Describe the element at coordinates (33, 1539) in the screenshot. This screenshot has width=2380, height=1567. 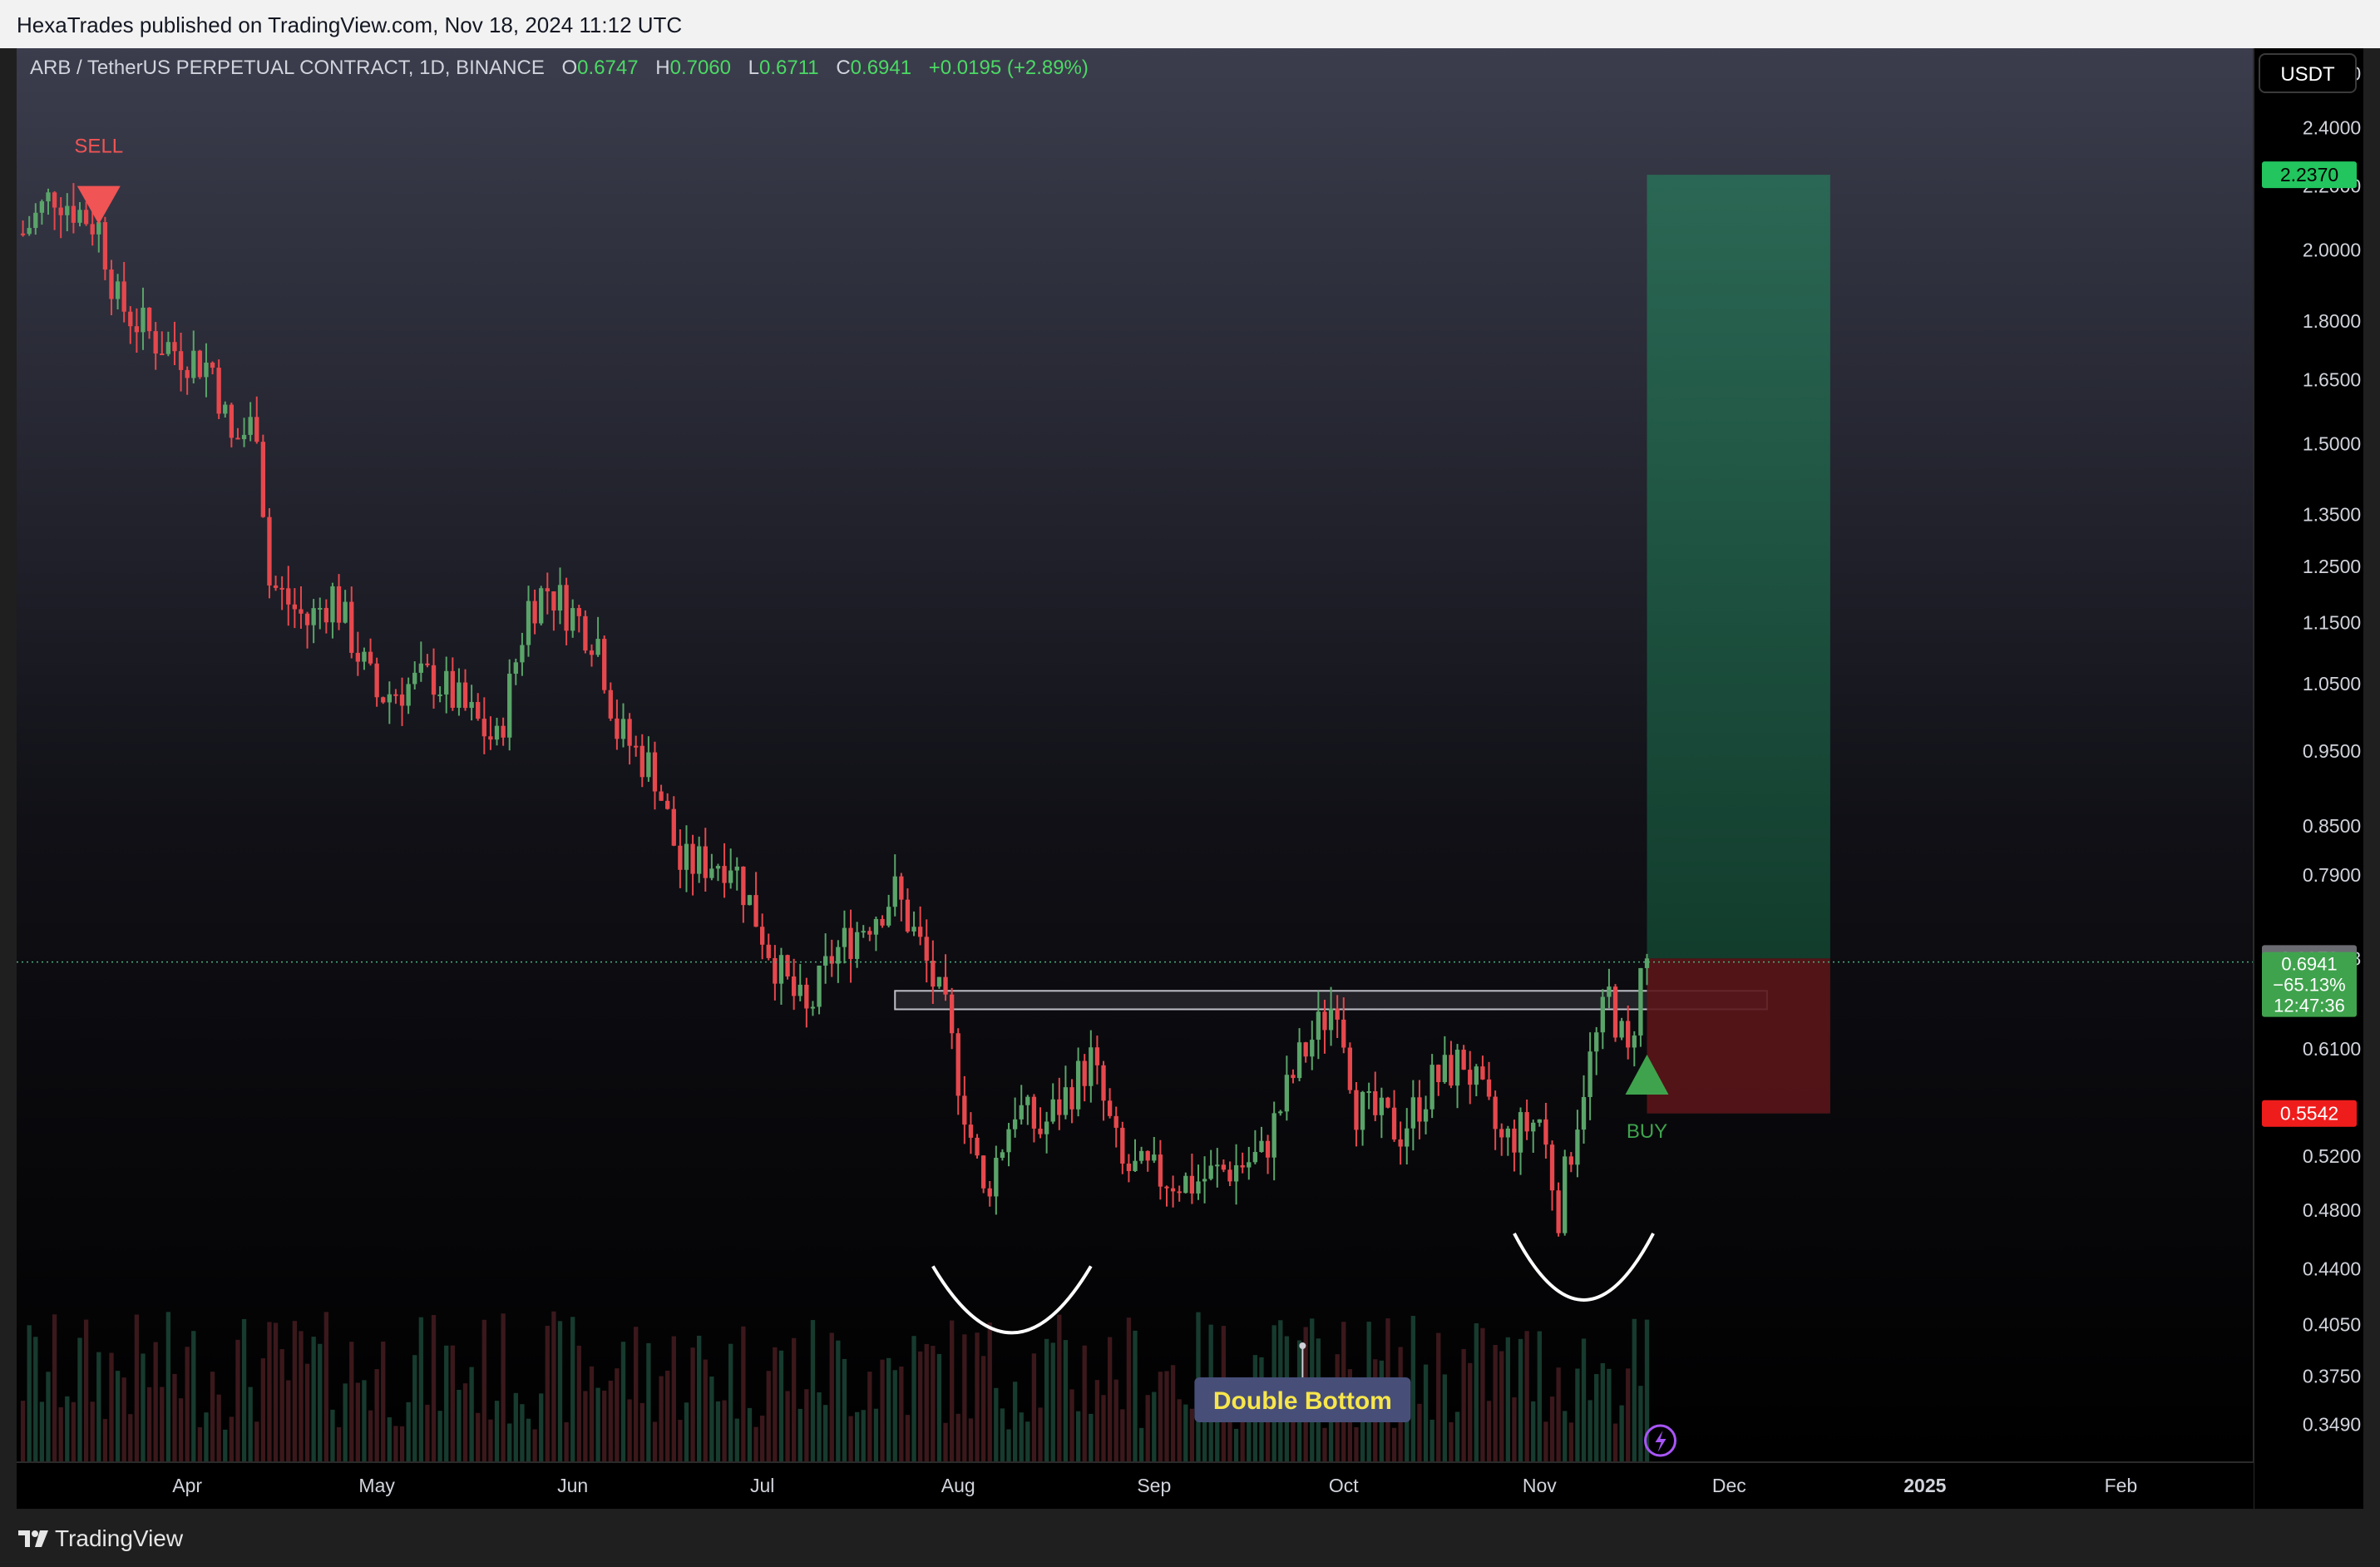
I see `tradingview-logo-icon` at that location.